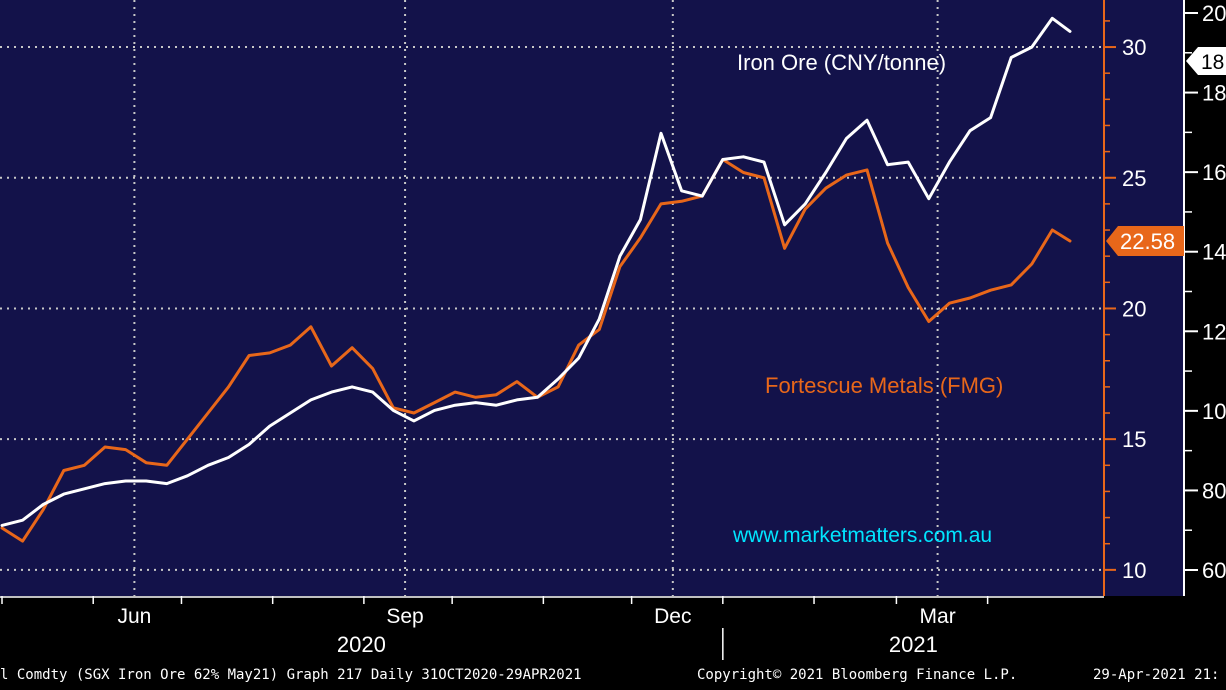 The image size is (1226, 690). What do you see at coordinates (404, 616) in the screenshot?
I see `x-tick-label: Sep` at bounding box center [404, 616].